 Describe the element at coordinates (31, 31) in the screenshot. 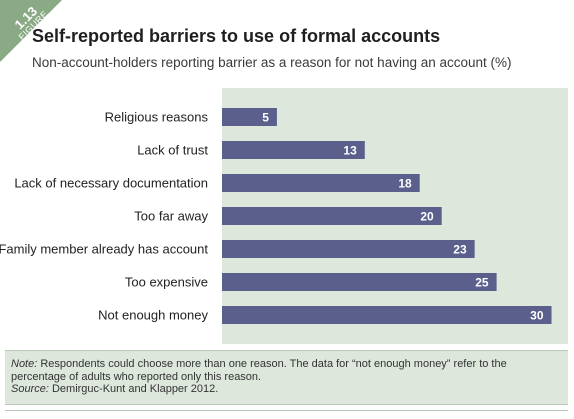

I see `figure-corner-triangle` at that location.